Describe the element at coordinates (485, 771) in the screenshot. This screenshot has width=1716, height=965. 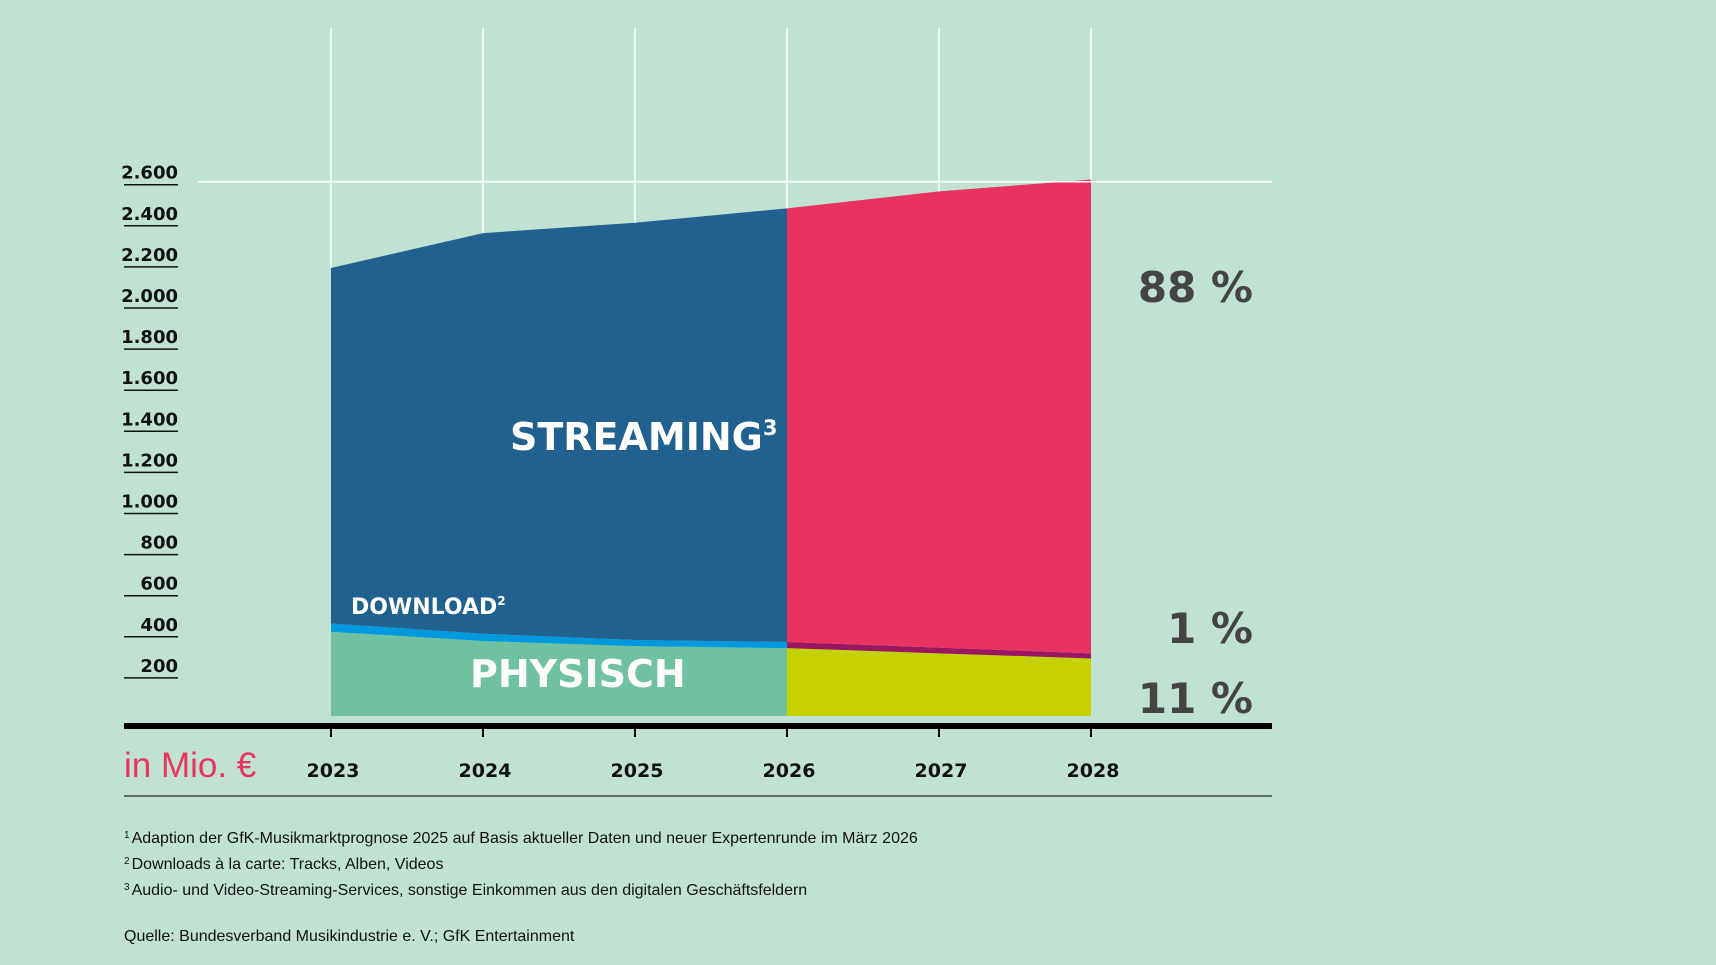
I see `x-tick-label: 2024` at that location.